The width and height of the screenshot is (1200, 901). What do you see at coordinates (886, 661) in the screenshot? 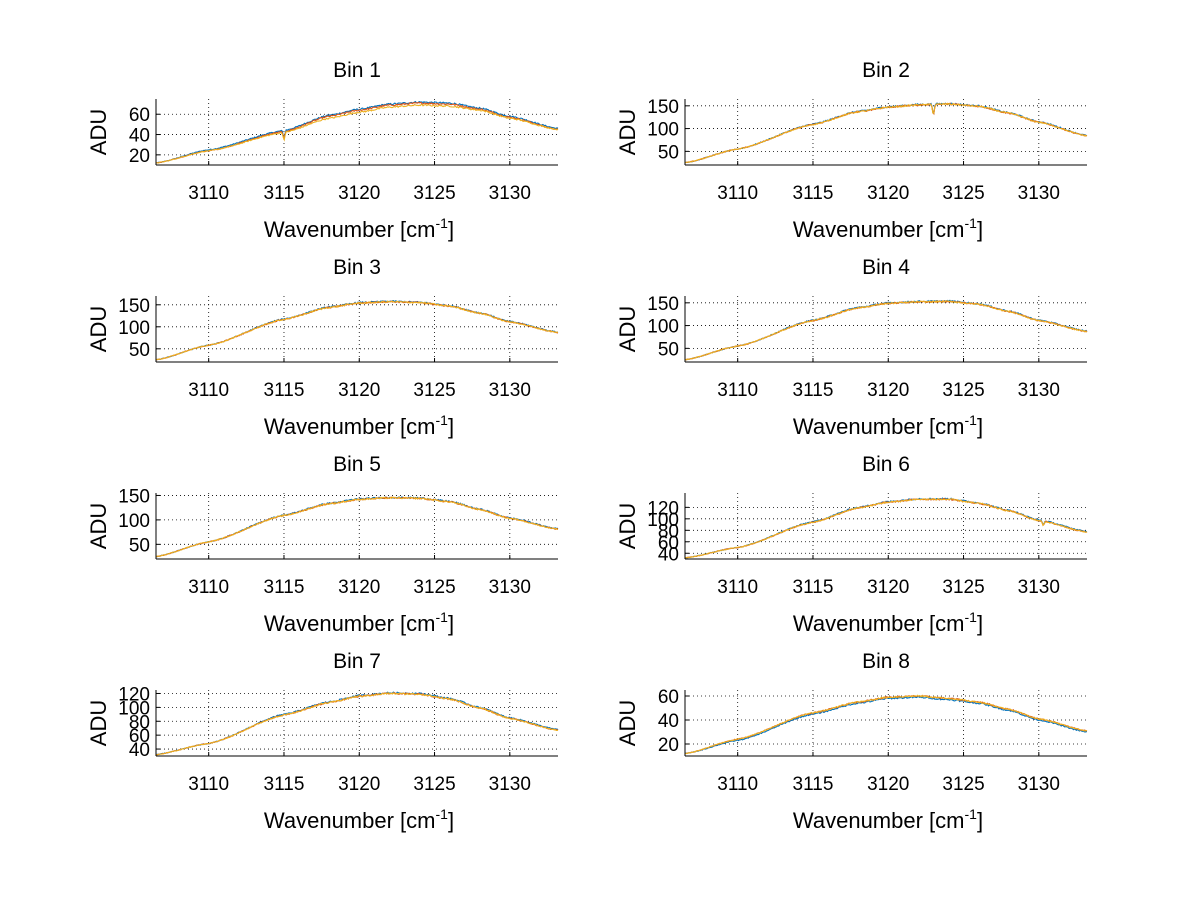
I see `panel-title: Bin 8` at bounding box center [886, 661].